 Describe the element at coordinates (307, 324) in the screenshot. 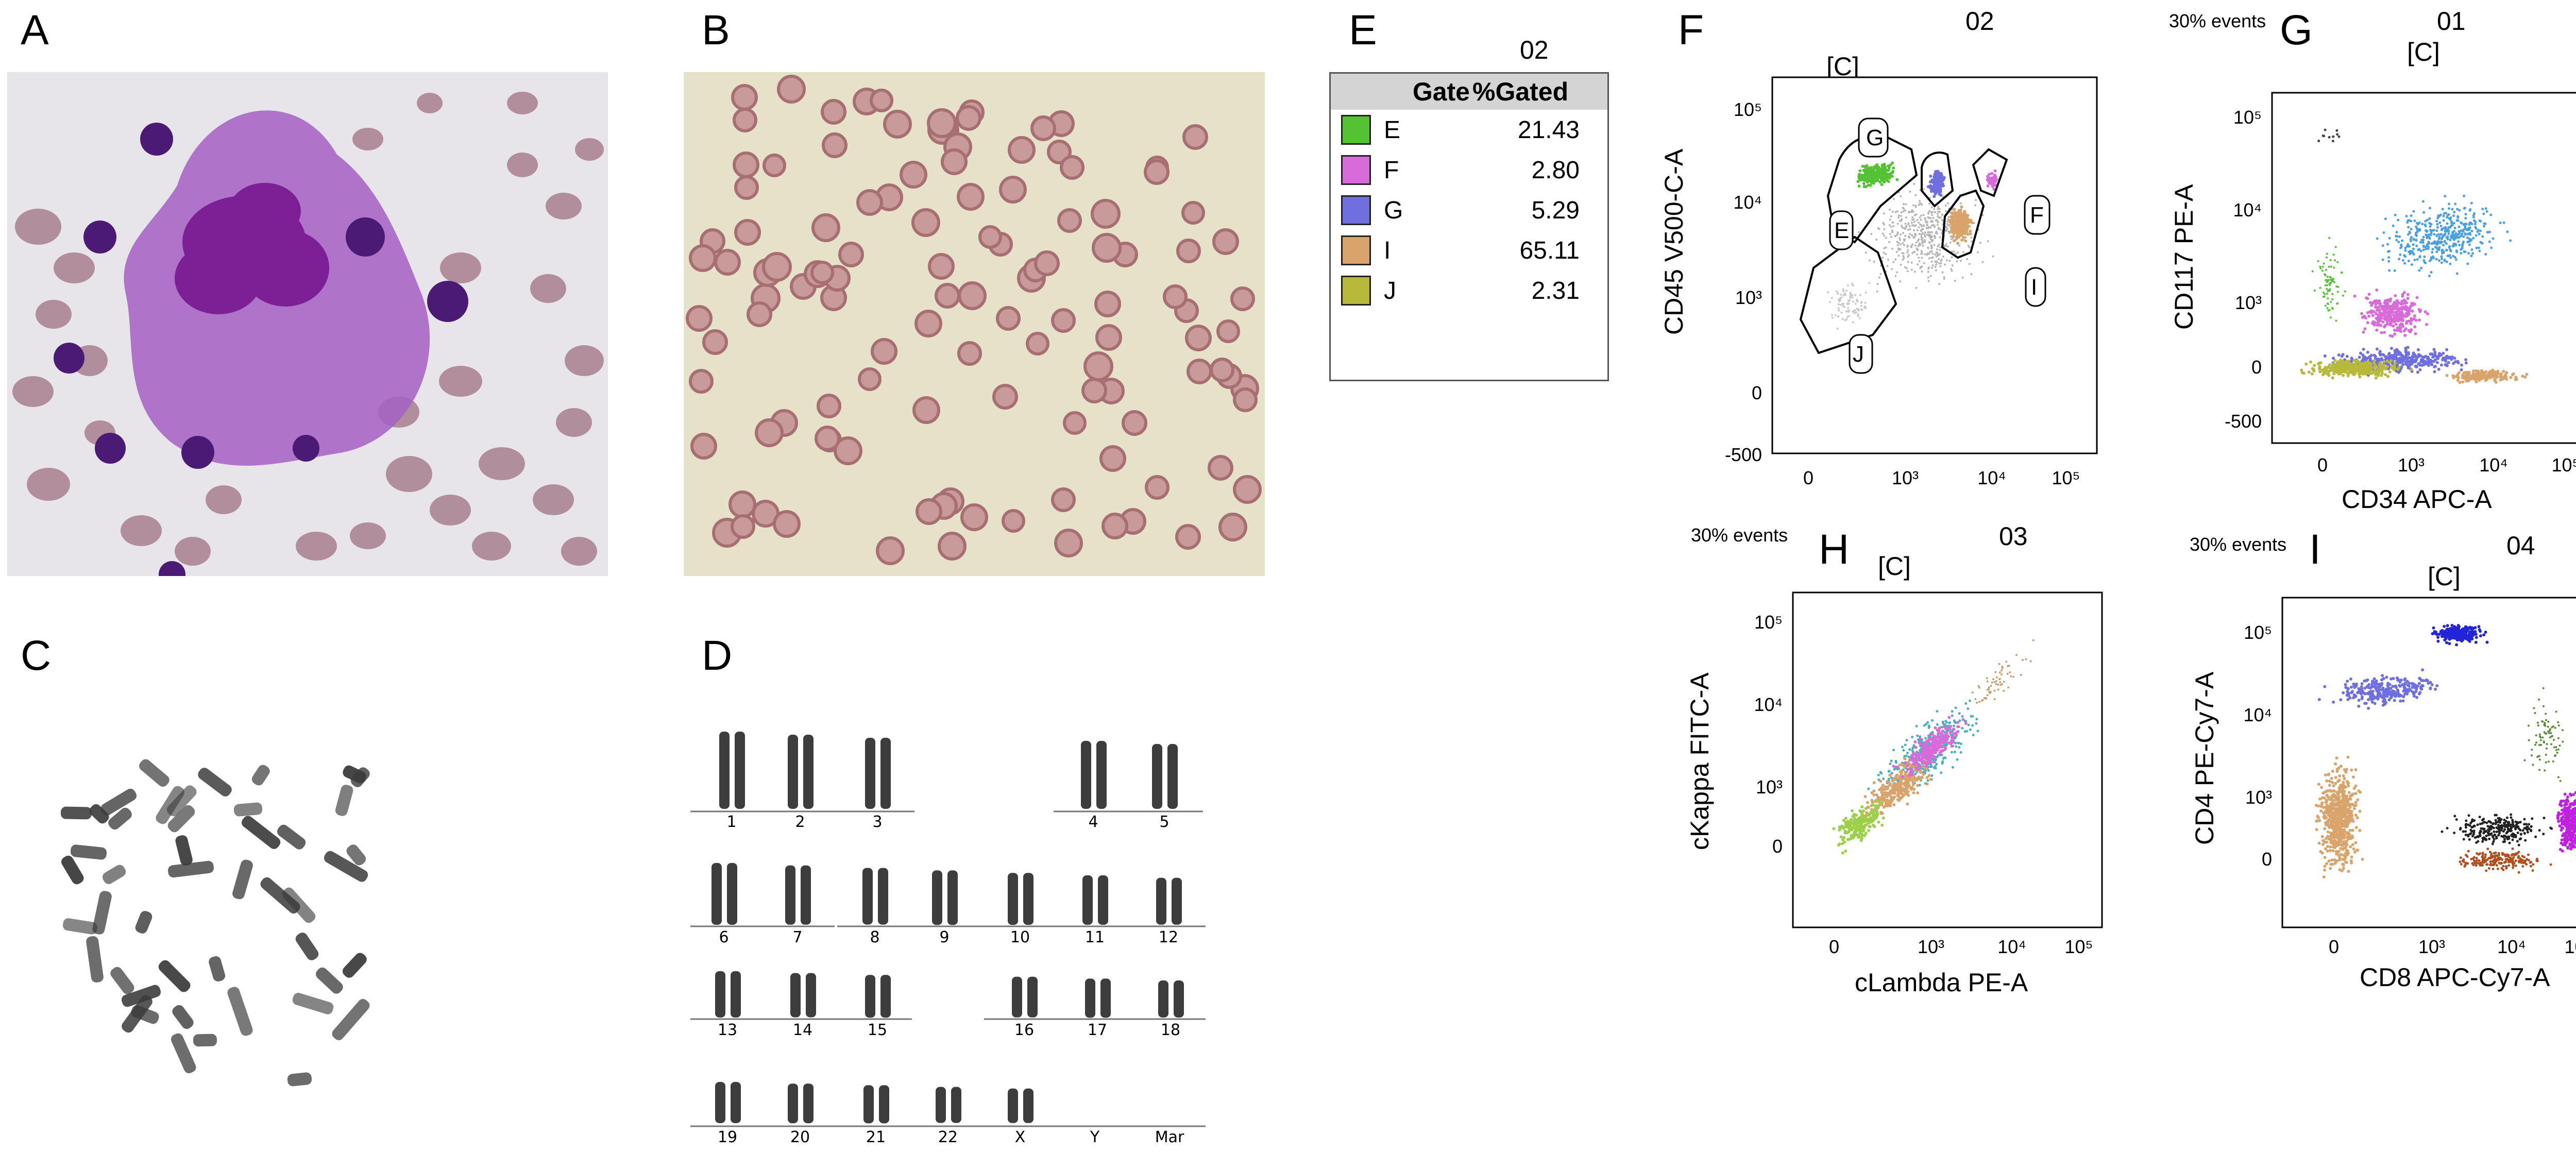

I see `marrow-smear-drawing` at that location.